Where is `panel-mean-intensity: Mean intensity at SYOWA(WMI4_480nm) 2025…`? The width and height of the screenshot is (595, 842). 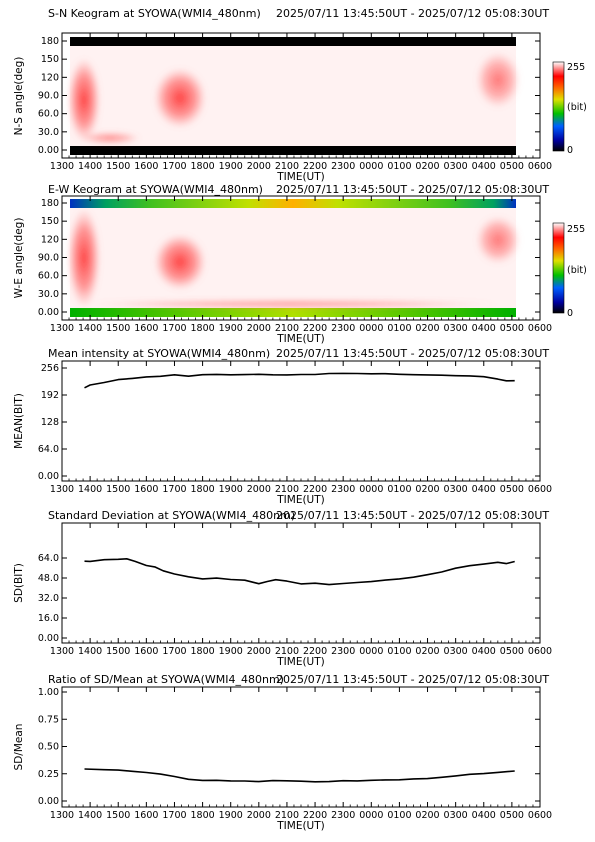 panel-mean-intensity: Mean intensity at SYOWA(WMI4_480nm) 2025… is located at coordinates (281, 398).